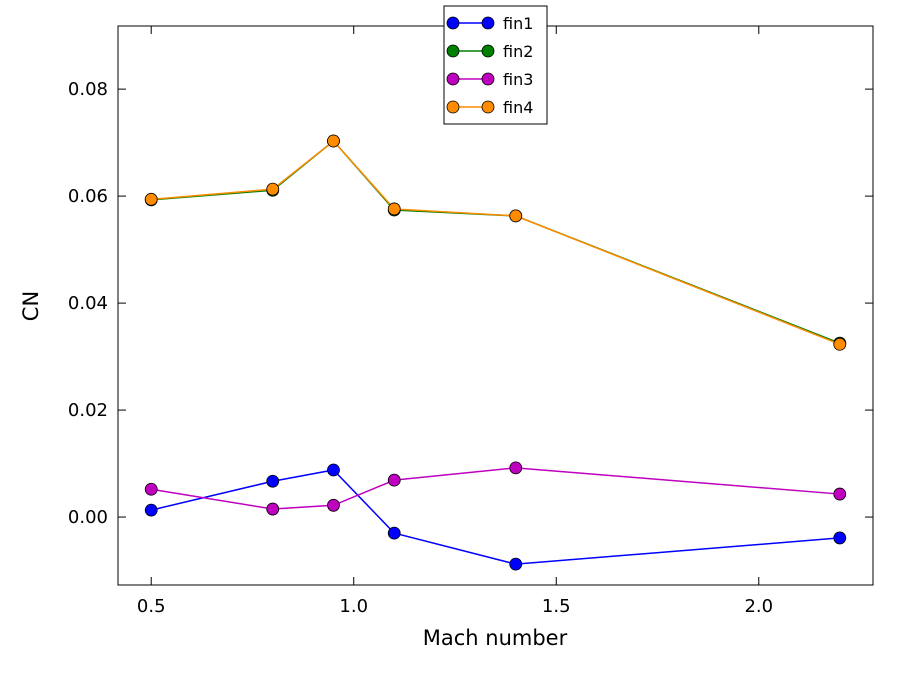 The height and width of the screenshot is (679, 901). I want to click on legend: fin1 fin2 fin3 fin4, so click(495, 65).